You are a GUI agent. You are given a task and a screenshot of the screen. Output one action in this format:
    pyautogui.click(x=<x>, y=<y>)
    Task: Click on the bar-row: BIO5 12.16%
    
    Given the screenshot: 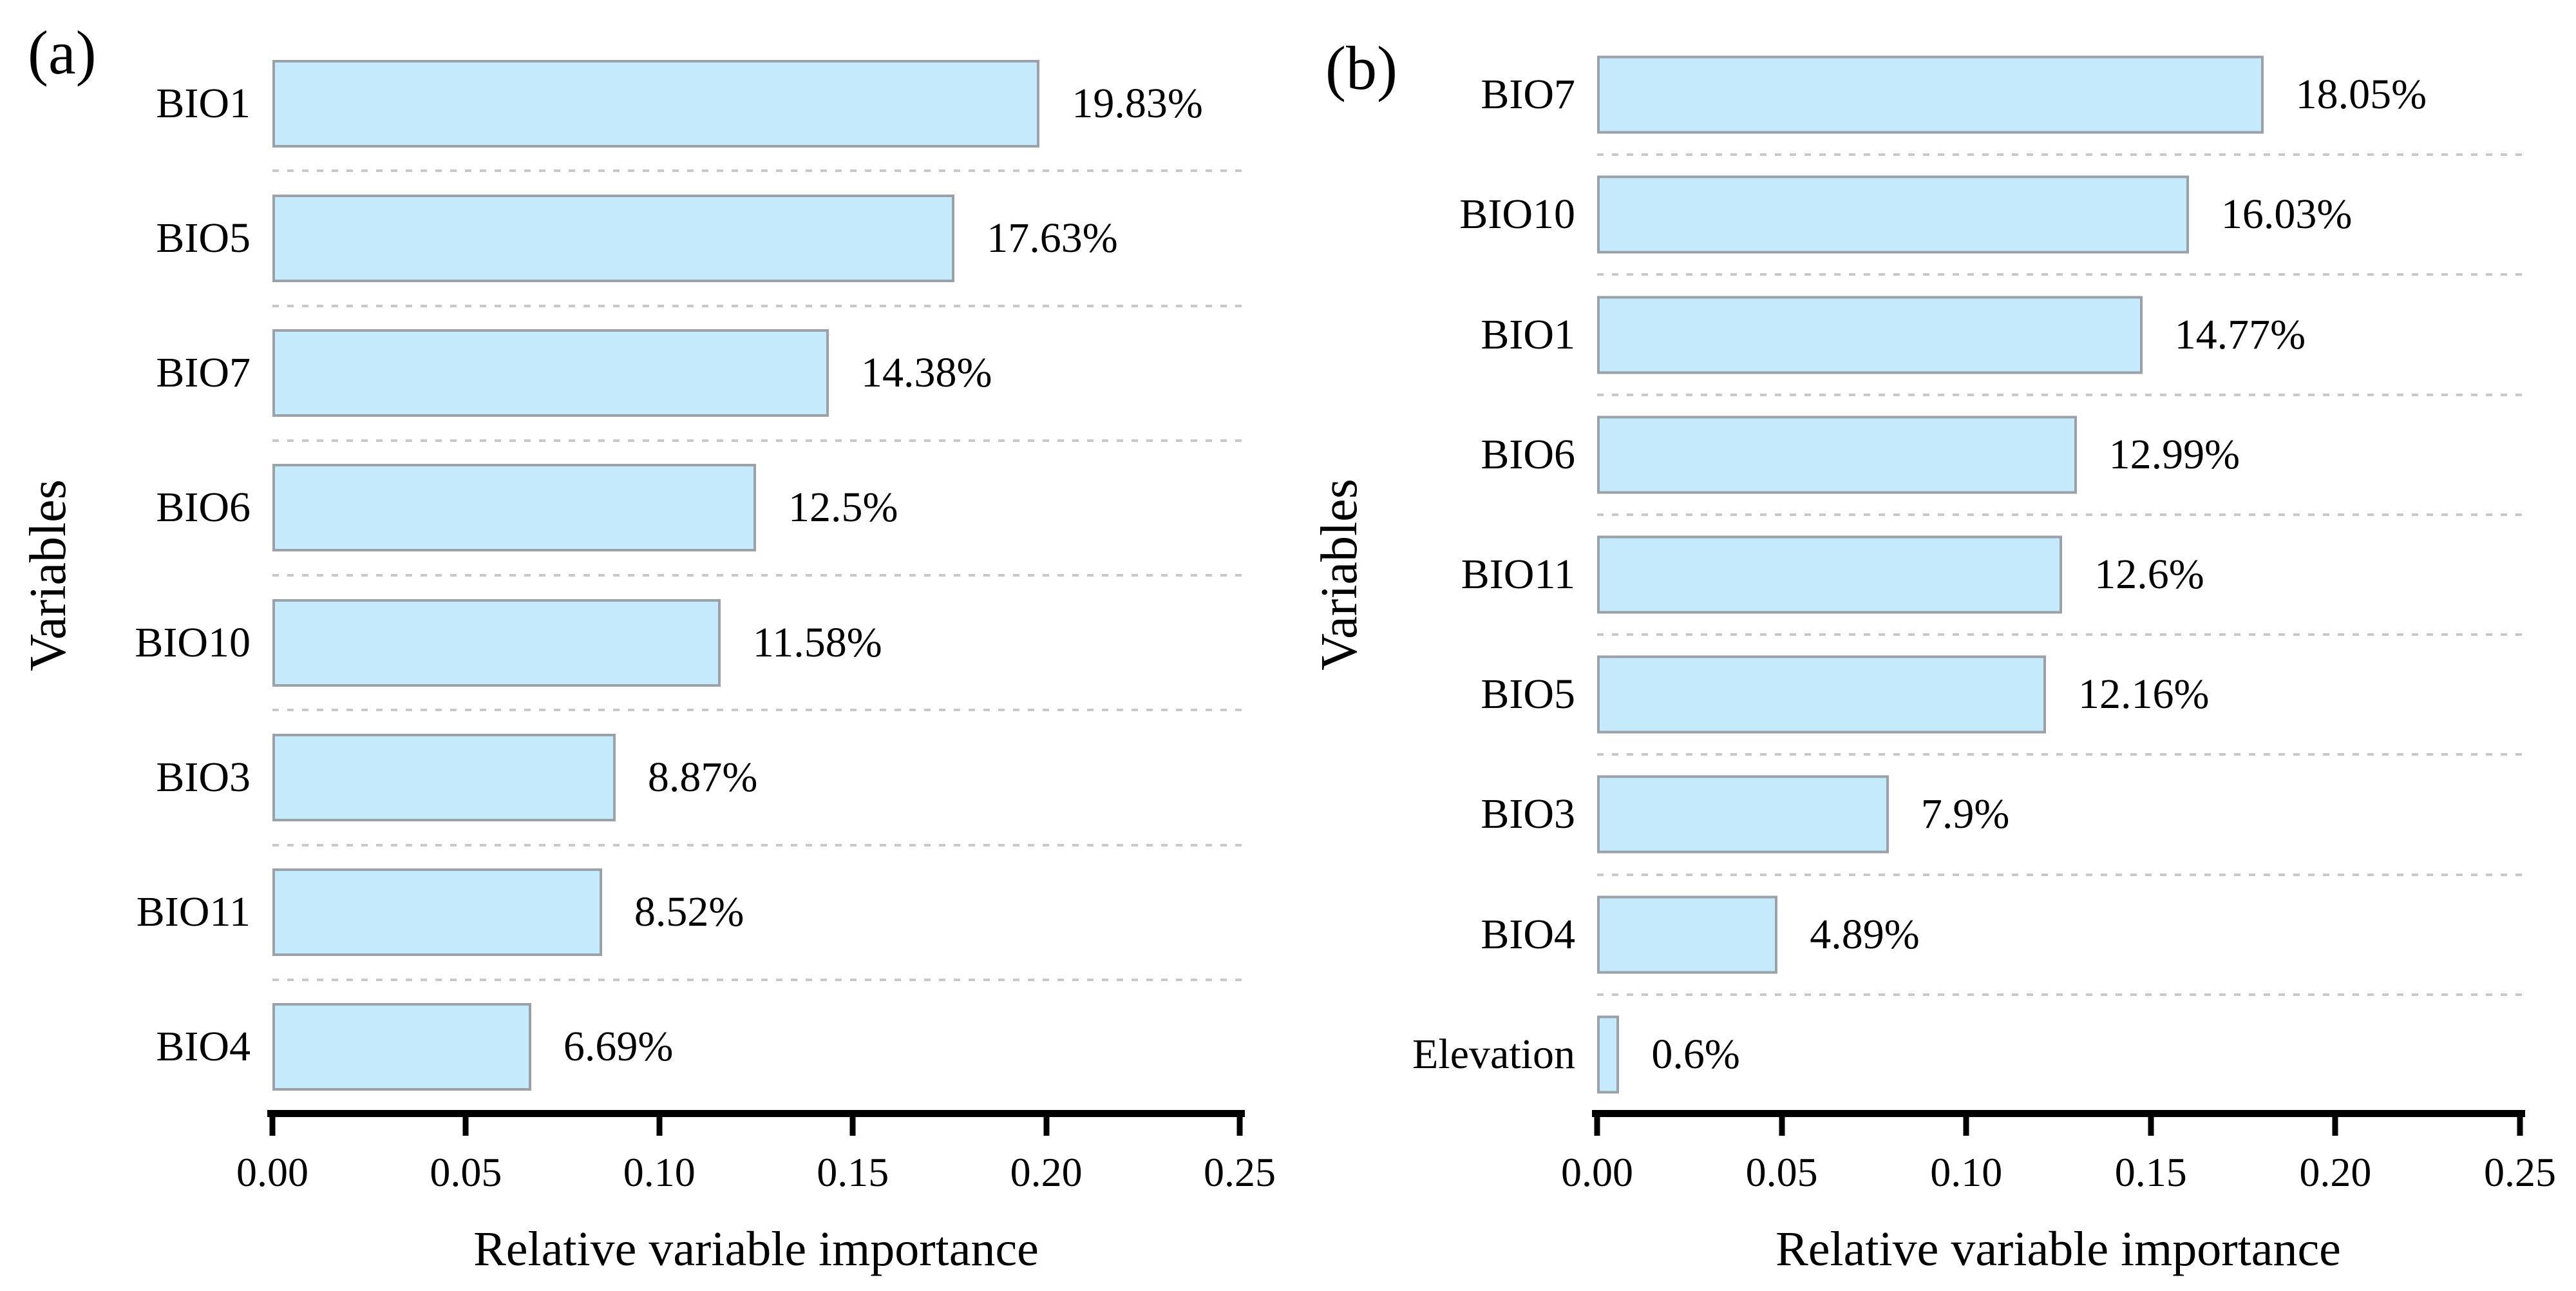 What is the action you would take?
    pyautogui.click(x=2002, y=693)
    